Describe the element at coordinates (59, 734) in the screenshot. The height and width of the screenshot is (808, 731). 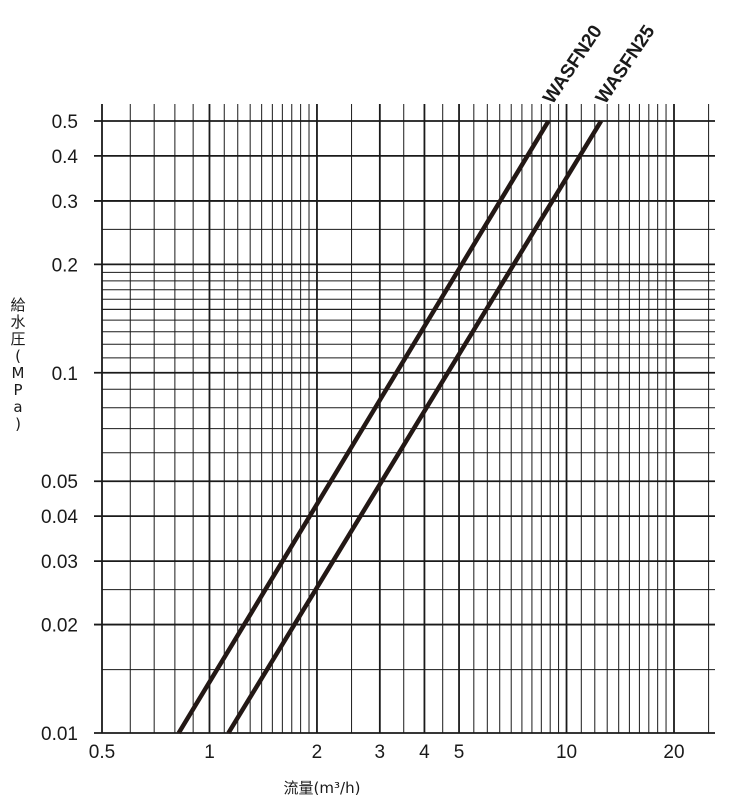
I see `y-tick-label: 0.01` at that location.